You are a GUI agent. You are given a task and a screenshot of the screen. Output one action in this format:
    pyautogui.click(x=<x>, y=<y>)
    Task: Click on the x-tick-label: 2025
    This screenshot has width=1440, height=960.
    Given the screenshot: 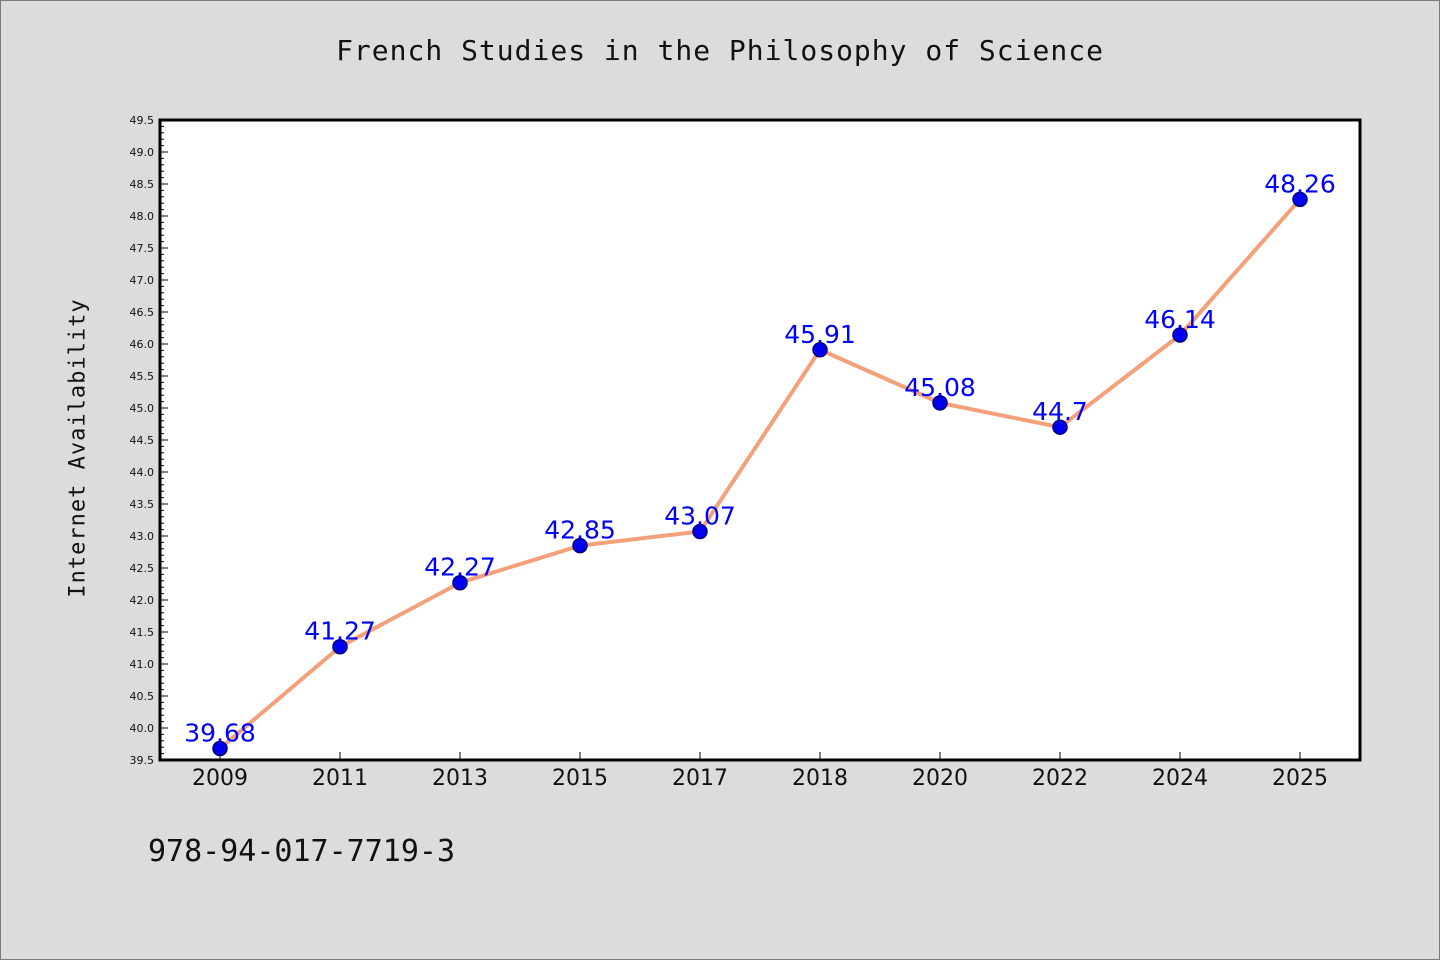 What is the action you would take?
    pyautogui.click(x=1300, y=778)
    